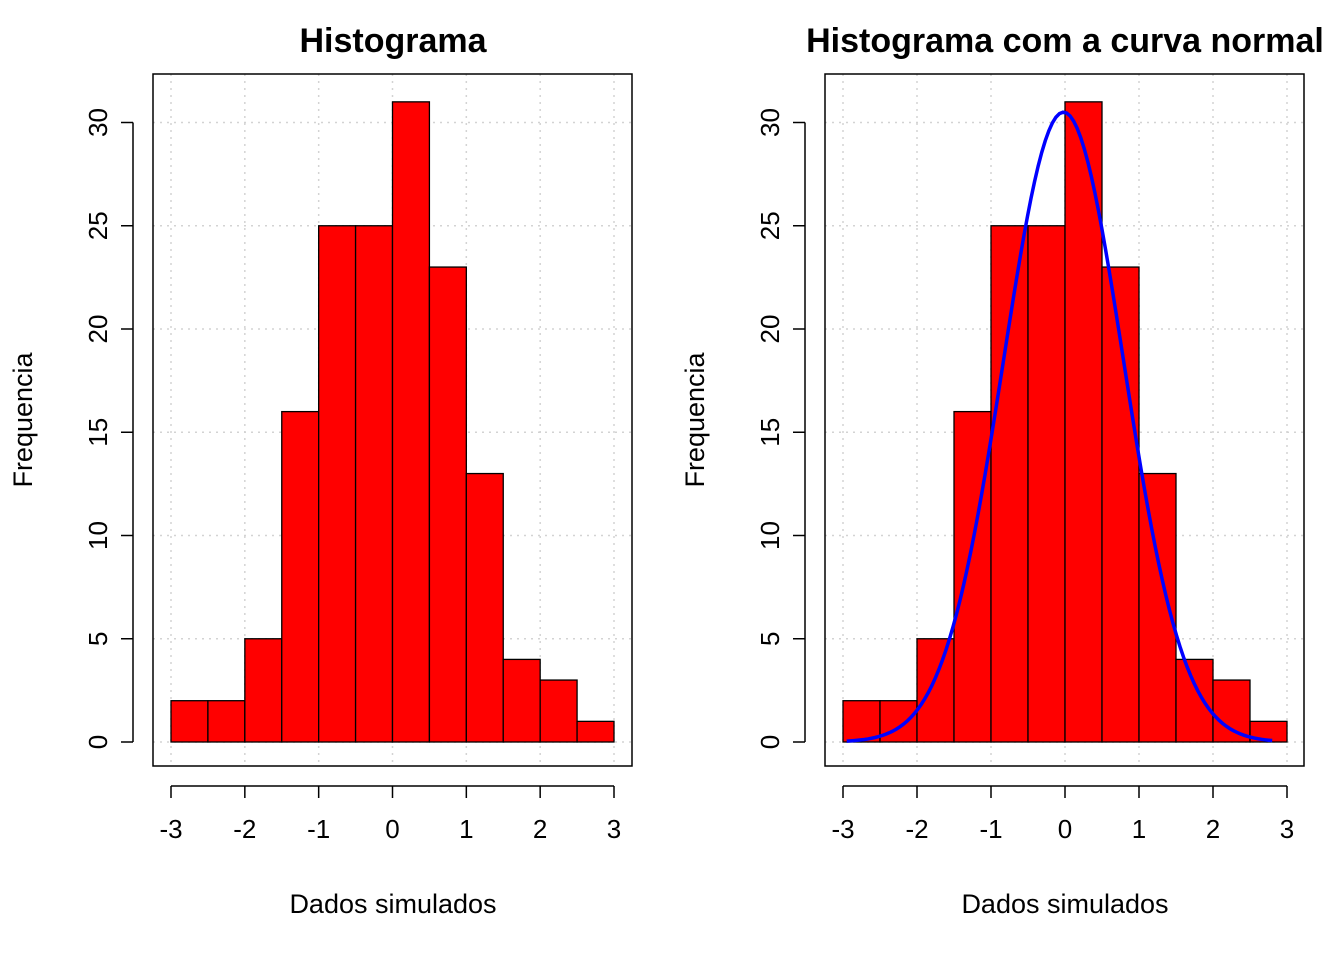  Describe the element at coordinates (1065, 41) in the screenshot. I see `chart-title: Histograma com a curva normal` at that location.